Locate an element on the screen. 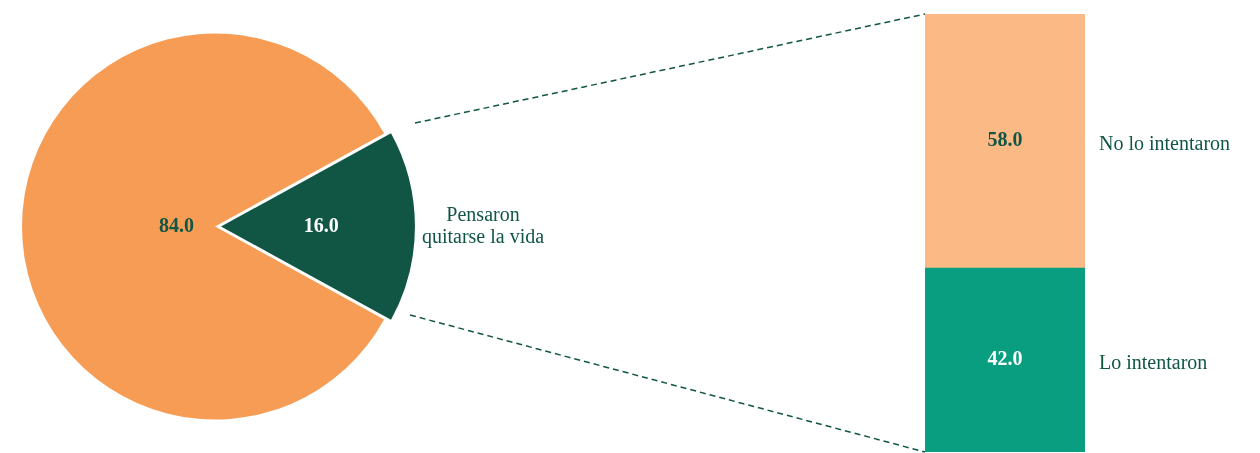  series-label: No lo intentaron is located at coordinates (1165, 143).